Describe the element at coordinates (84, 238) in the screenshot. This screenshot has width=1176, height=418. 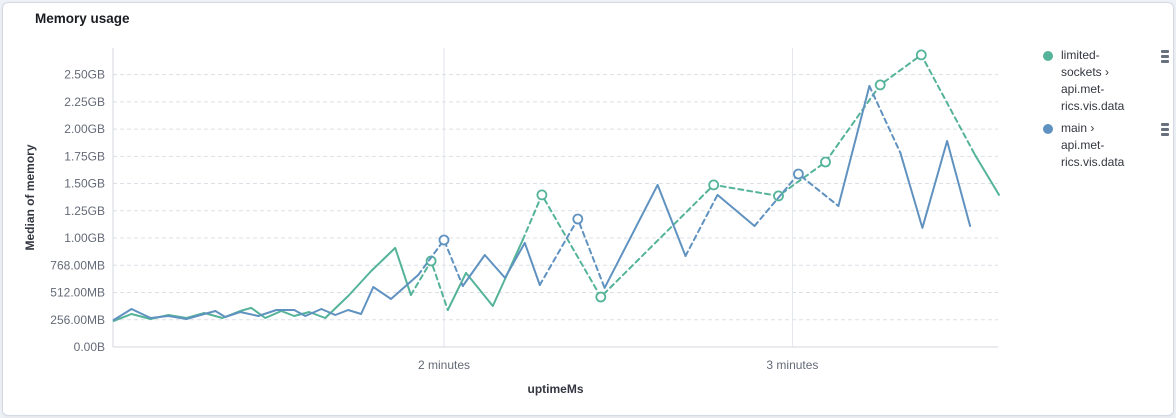
I see `y-axis-tick-label: 1.00GB` at that location.